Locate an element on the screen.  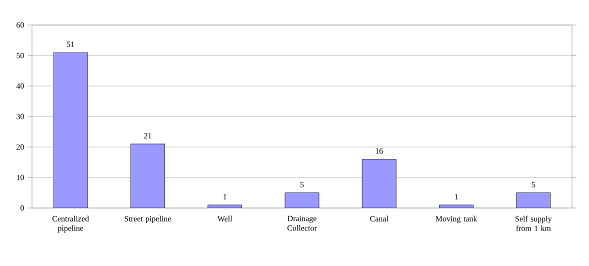
x-tick-label: Centralized pipeline is located at coordinates (70, 224).